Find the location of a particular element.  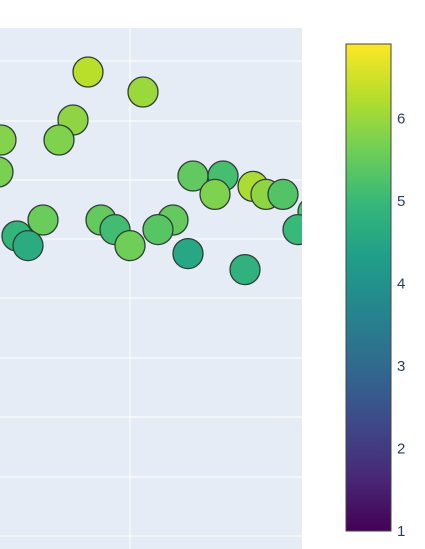

colorbar-tick-label: 6 is located at coordinates (401, 118).